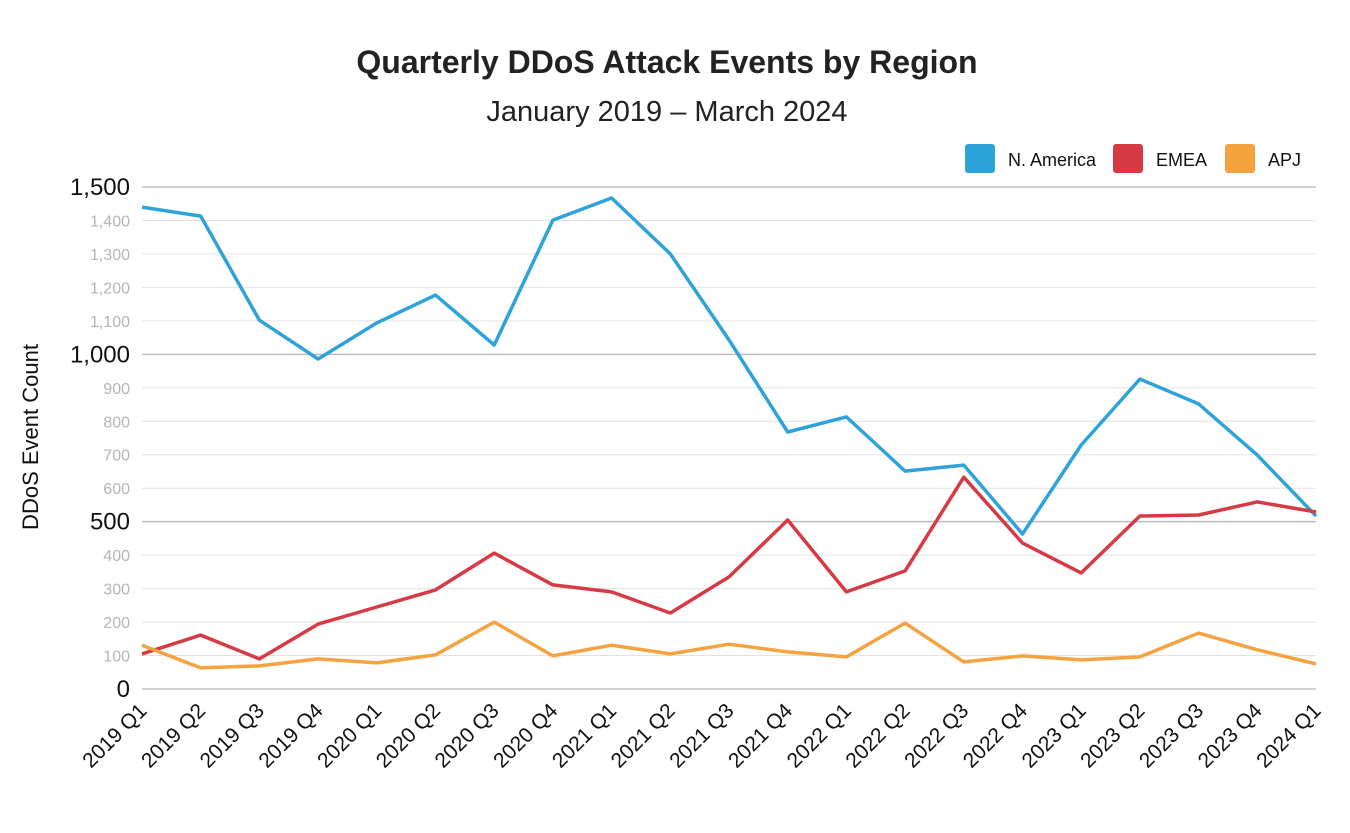  I want to click on y-tick-label: 900, so click(116, 389).